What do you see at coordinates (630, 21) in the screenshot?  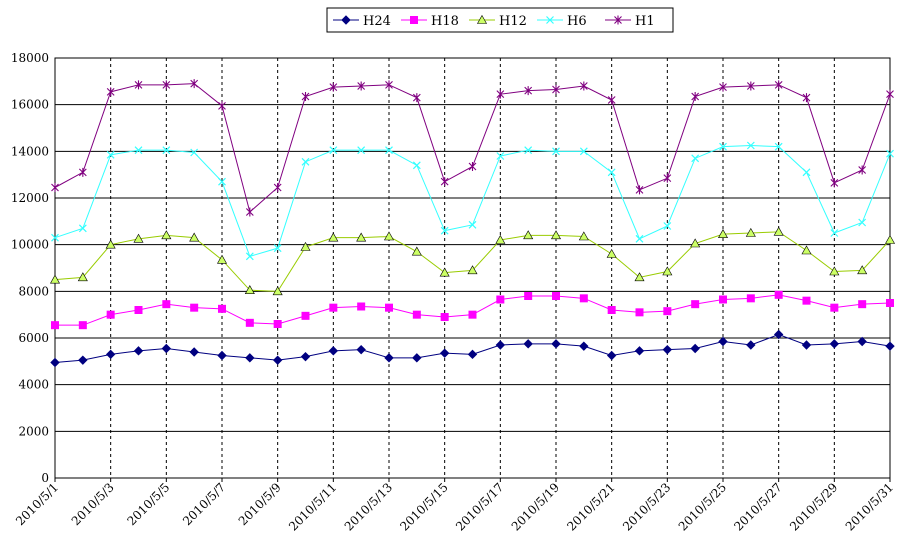 I see `legend-item-h1: H1` at bounding box center [630, 21].